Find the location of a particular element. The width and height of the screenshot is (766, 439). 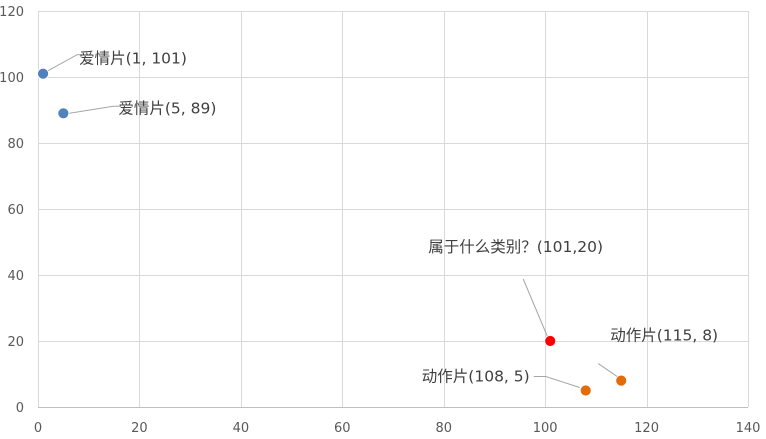

data-label: 动作片(108, 5) is located at coordinates (476, 377).